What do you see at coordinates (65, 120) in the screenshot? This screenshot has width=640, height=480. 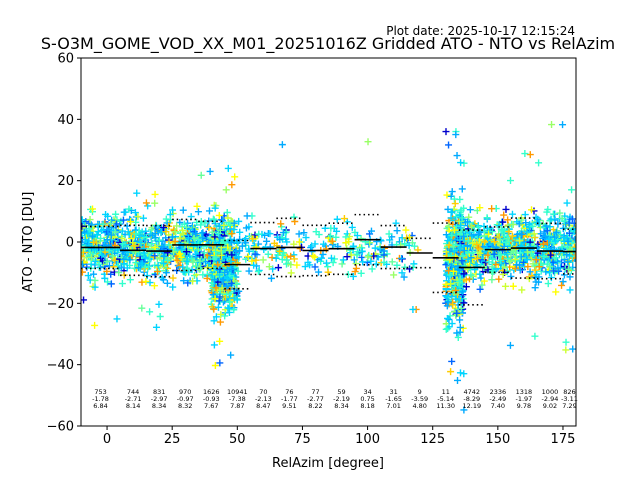 I see `y-tick-label: 40` at bounding box center [65, 120].